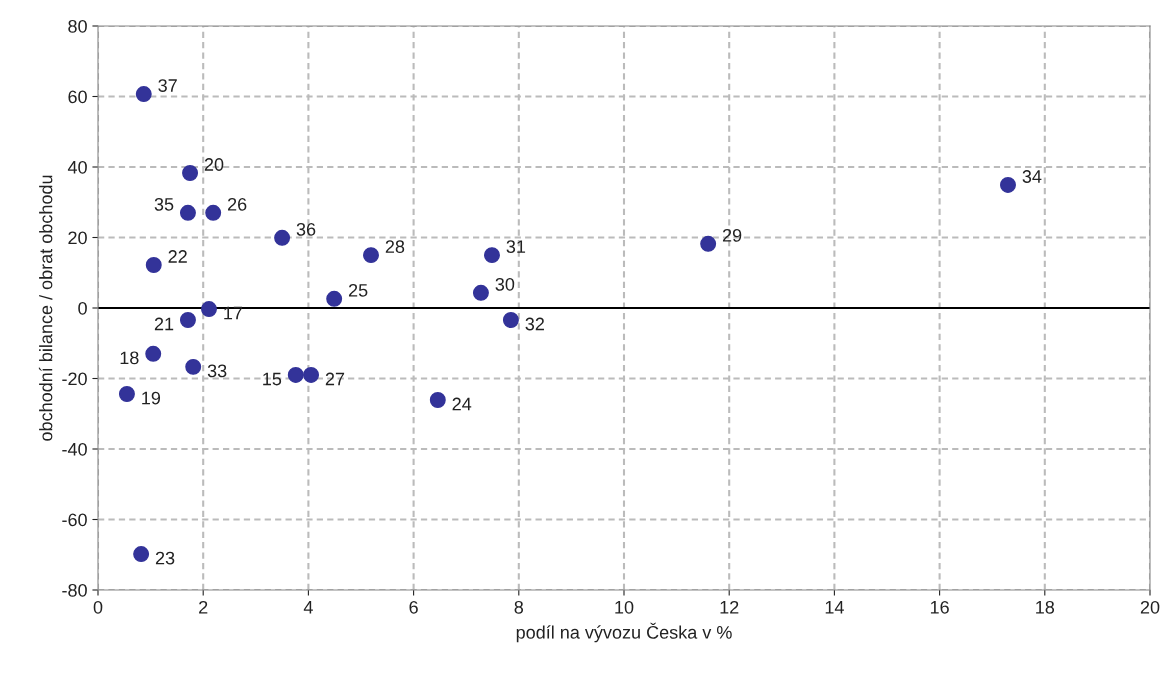 Image resolution: width=1166 pixels, height=682 pixels. What do you see at coordinates (165, 558) in the screenshot?
I see `annotation: 23` at bounding box center [165, 558].